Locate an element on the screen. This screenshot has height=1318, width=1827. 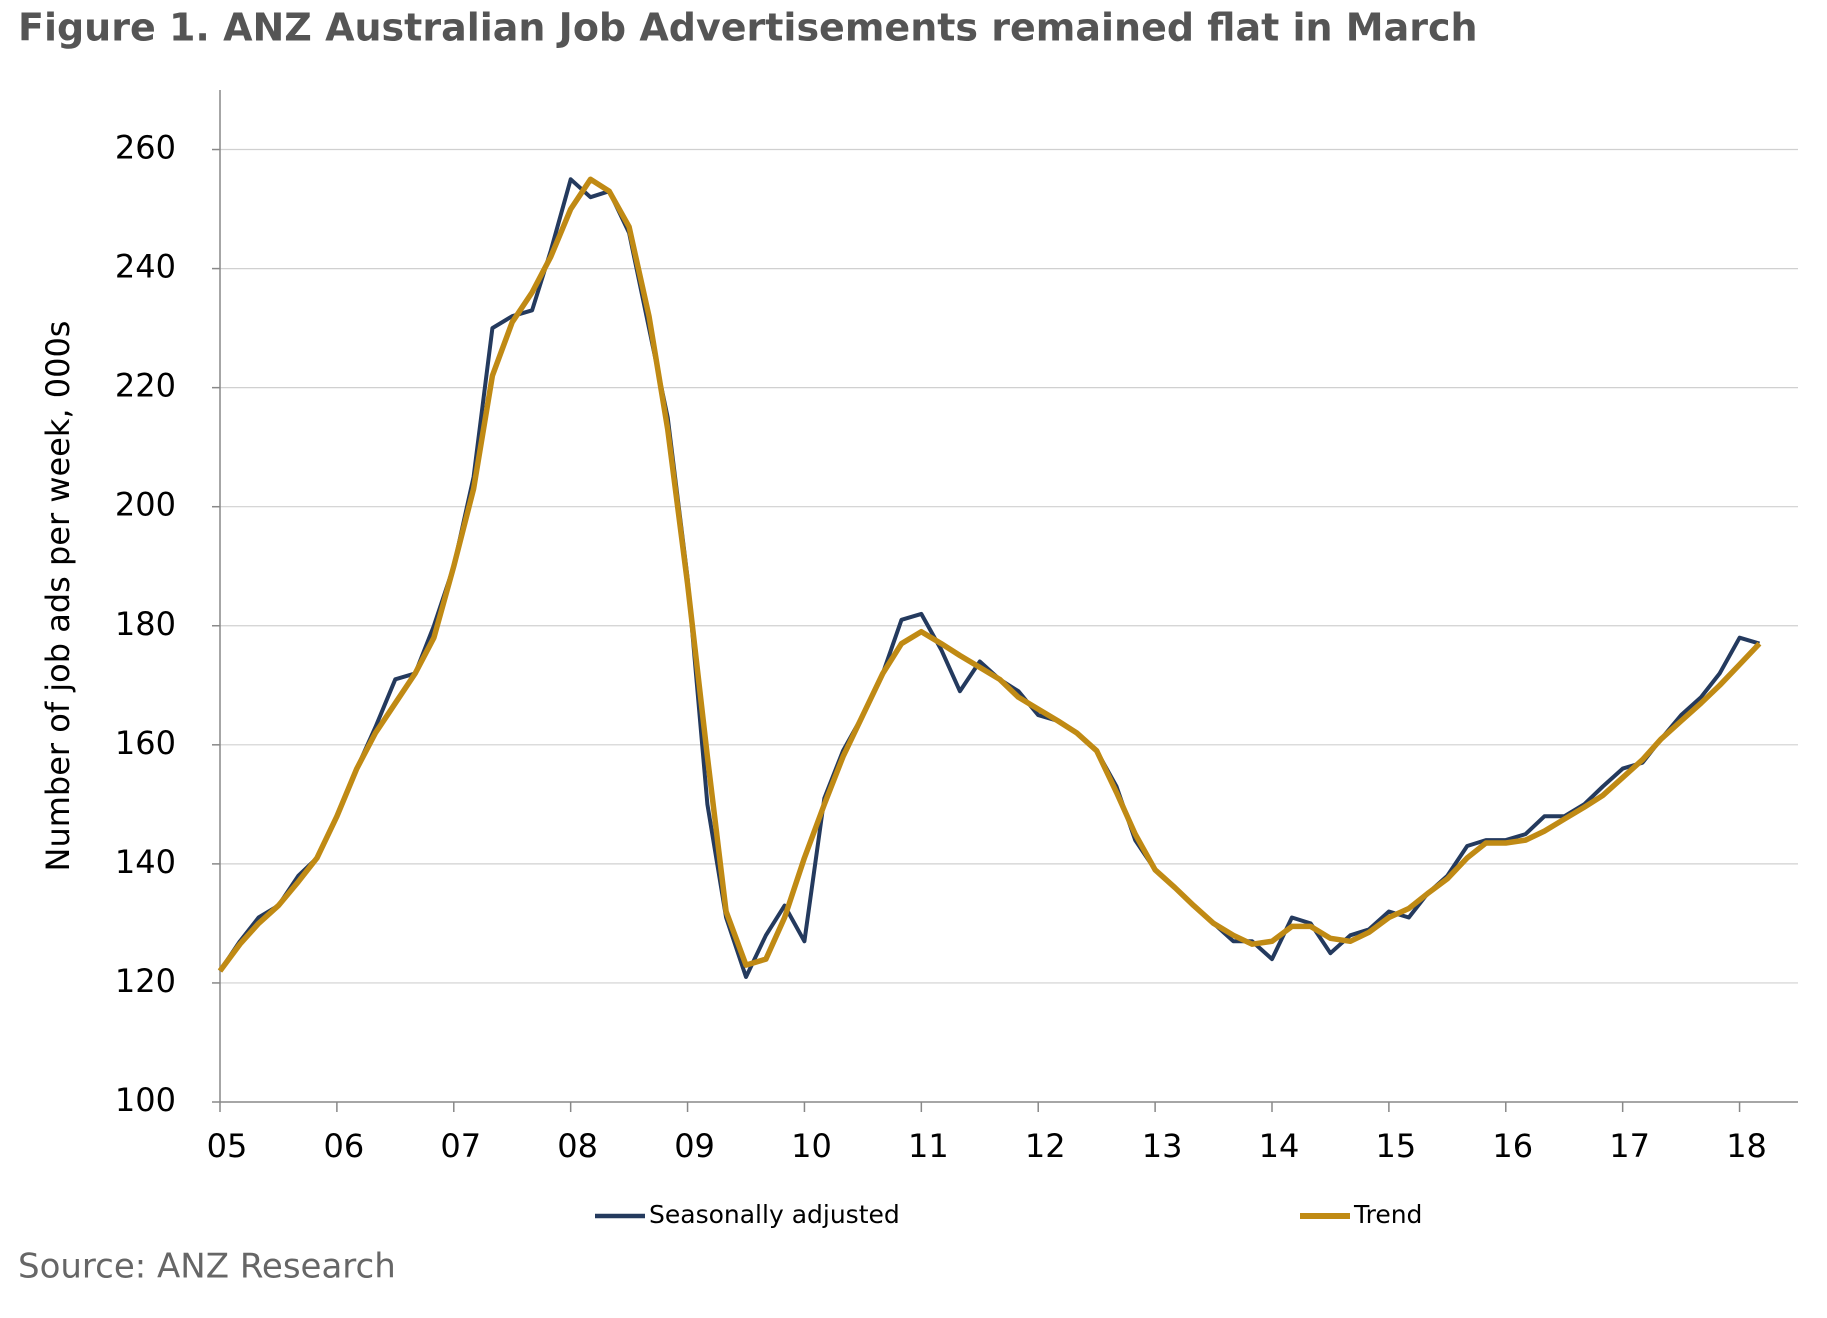
x-tick-label: 06 is located at coordinates (344, 1146).